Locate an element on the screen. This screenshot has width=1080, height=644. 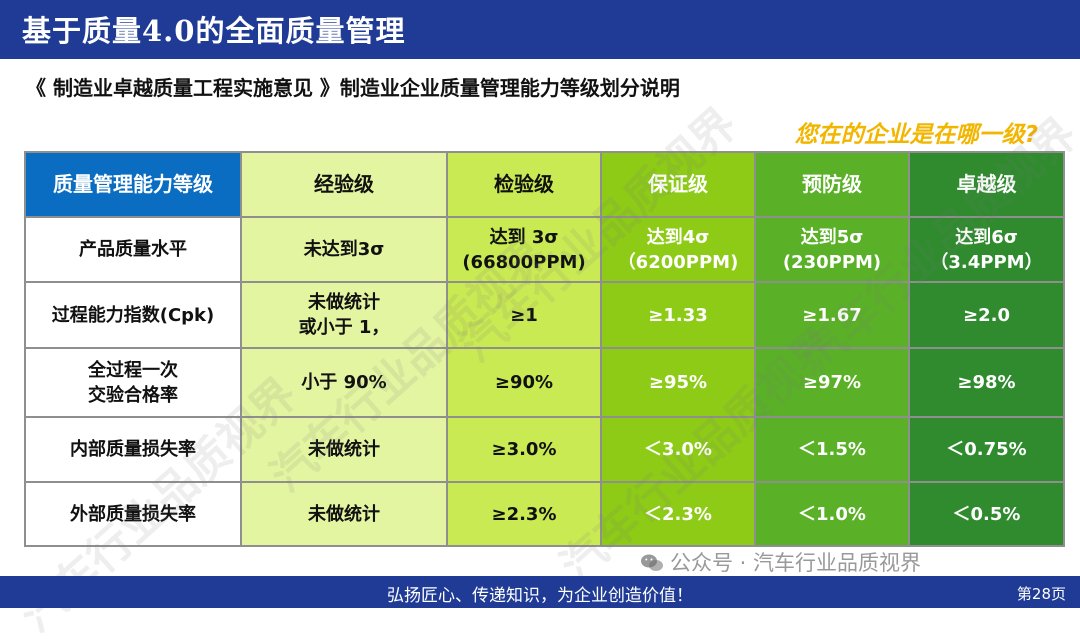
table-cell: ＜0.5% is located at coordinates (986, 514).